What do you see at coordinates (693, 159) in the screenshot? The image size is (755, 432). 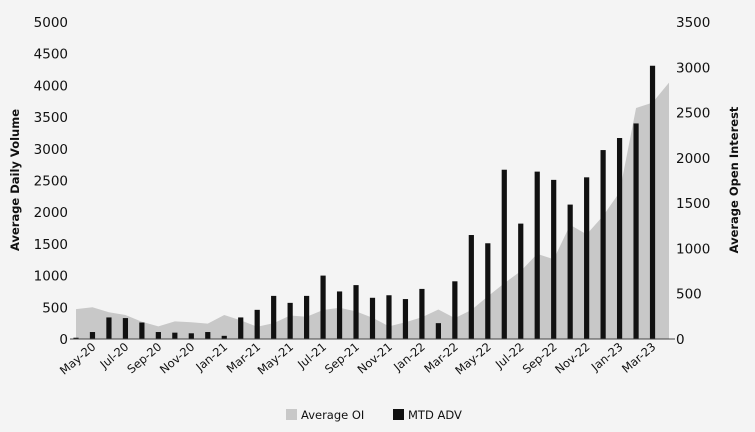 I see `right-y-tick-label: 2000` at bounding box center [693, 159].